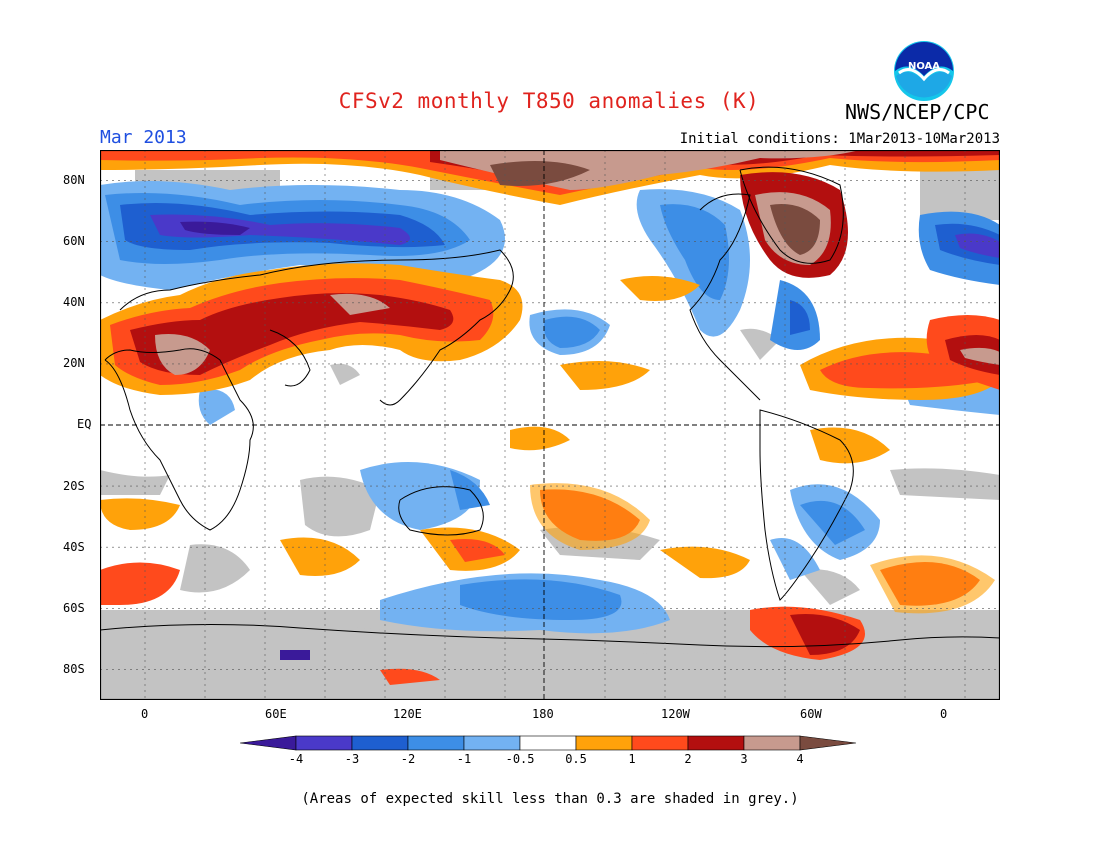 The height and width of the screenshot is (850, 1100). I want to click on lat-label: 20S, so click(74, 486).